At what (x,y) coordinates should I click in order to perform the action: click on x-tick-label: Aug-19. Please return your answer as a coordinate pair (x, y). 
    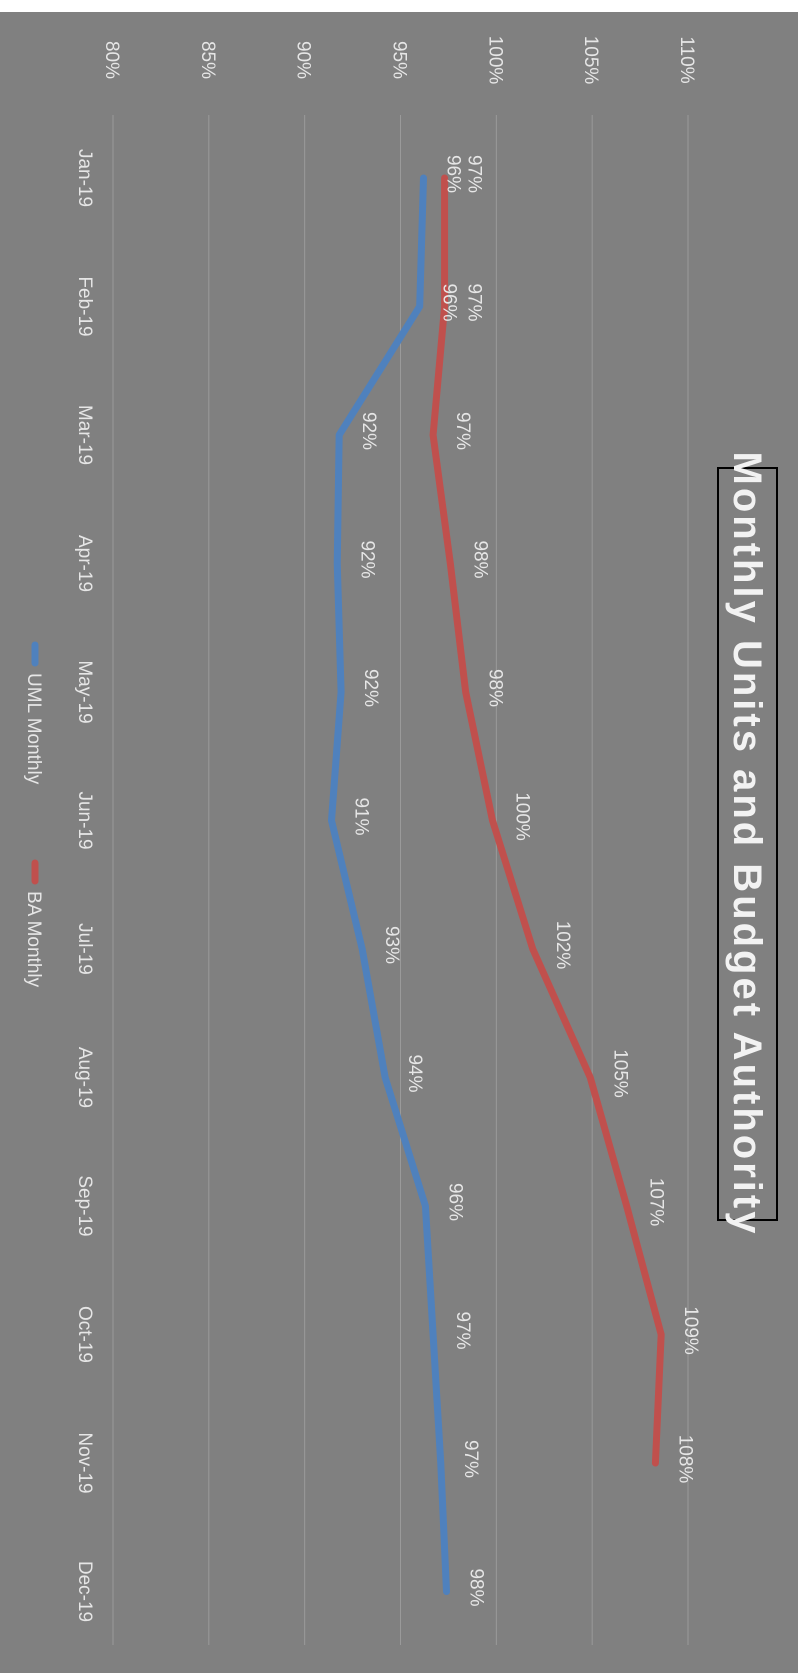
    Looking at the image, I should click on (84, 1077).